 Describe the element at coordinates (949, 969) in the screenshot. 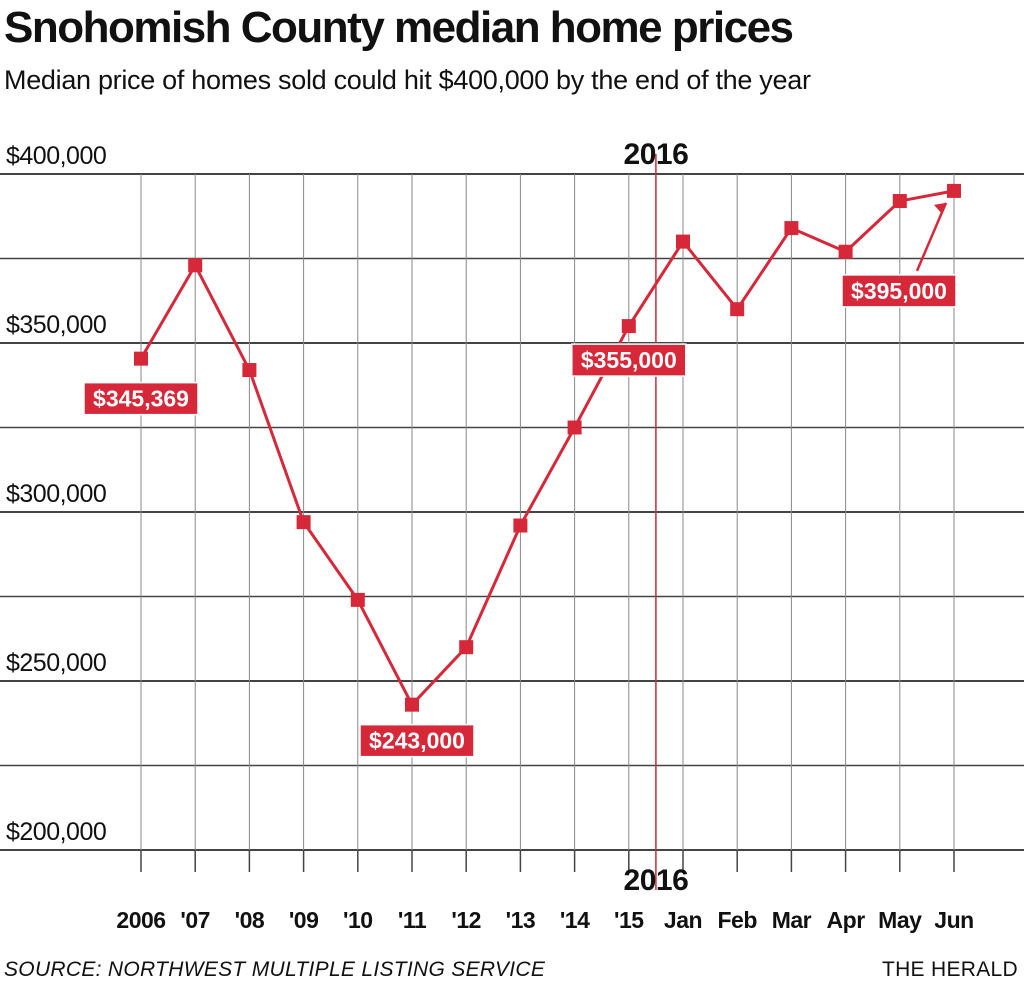

I see `publisher-credit: THE HERALD` at that location.